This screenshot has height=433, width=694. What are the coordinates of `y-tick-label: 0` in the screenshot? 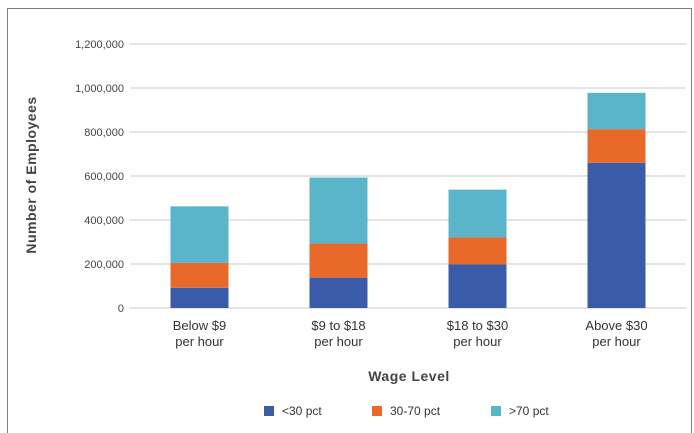 It's located at (121, 309).